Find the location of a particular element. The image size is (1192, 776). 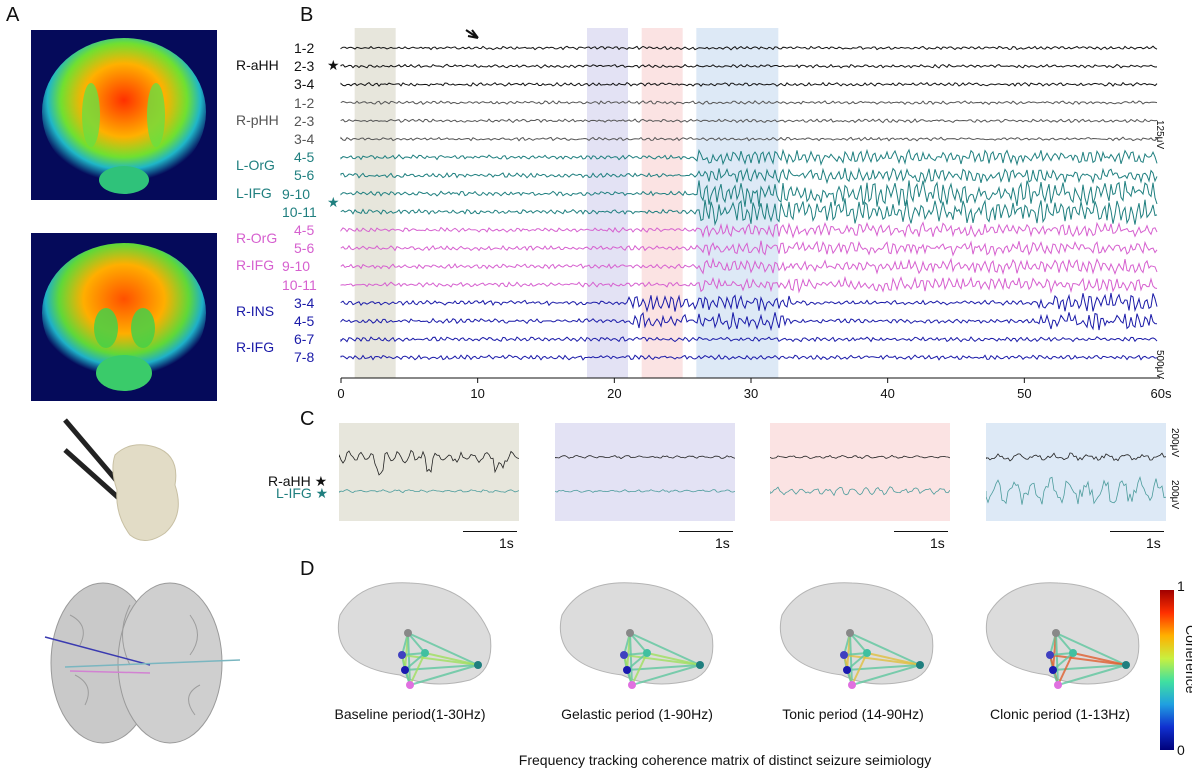

channel-label: 10-11 is located at coordinates (299, 211).